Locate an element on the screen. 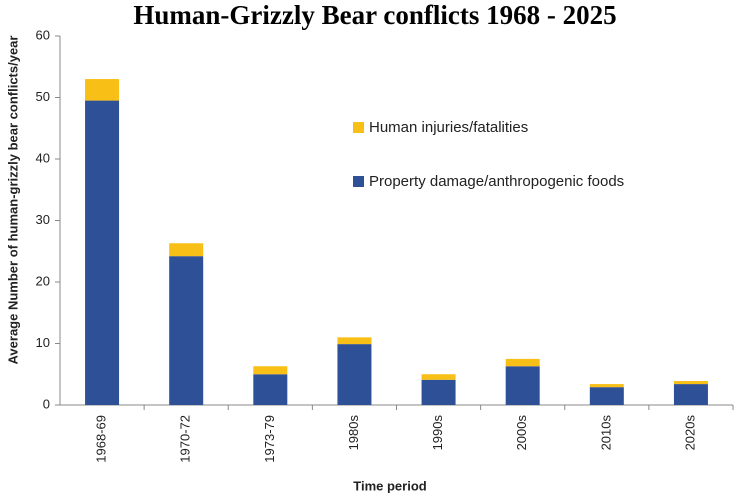 The width and height of the screenshot is (747, 500). x-tick-label: 1970-72 is located at coordinates (185, 439).